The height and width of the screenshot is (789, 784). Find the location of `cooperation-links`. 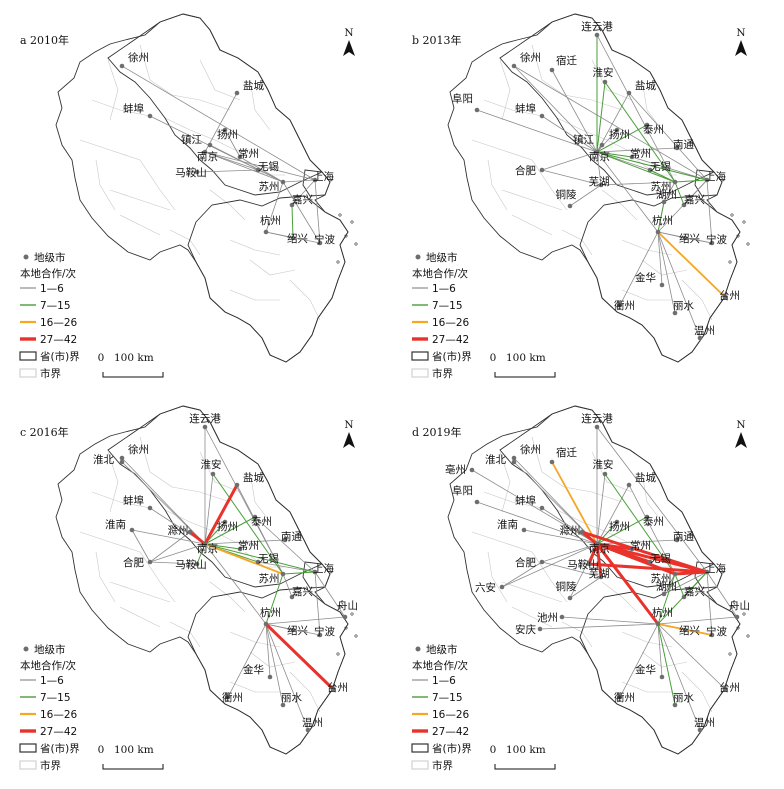

cooperation-links is located at coordinates (604, 578).